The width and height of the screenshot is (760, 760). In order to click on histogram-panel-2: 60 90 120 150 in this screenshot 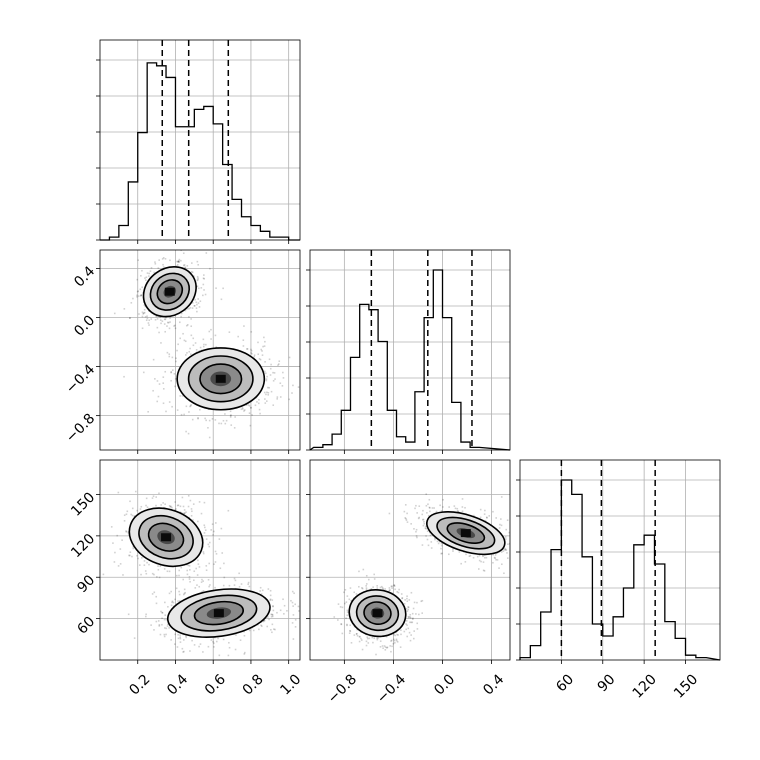, I will do `click(618, 580)`.